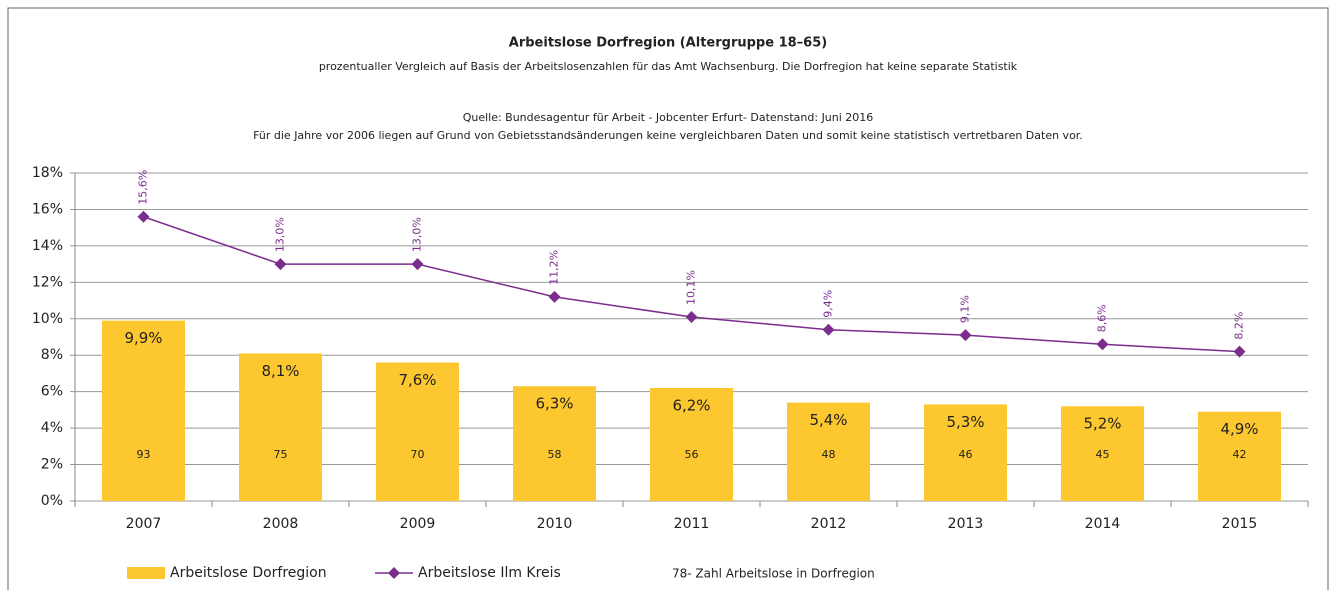 This screenshot has height=594, width=1336. Describe the element at coordinates (1102, 318) in the screenshot. I see `data-label: 8,6%` at that location.